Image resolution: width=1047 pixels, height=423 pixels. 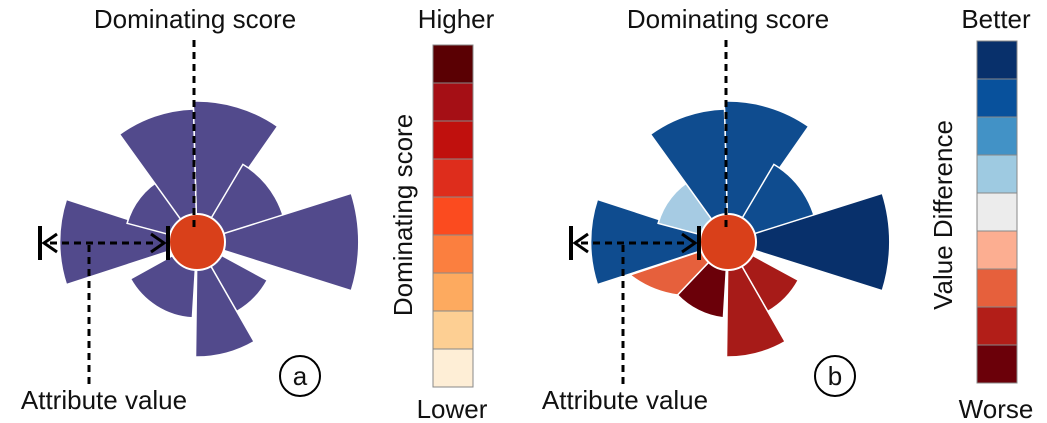 What do you see at coordinates (104, 305) in the screenshot?
I see `attribute-arrow-a` at bounding box center [104, 305].